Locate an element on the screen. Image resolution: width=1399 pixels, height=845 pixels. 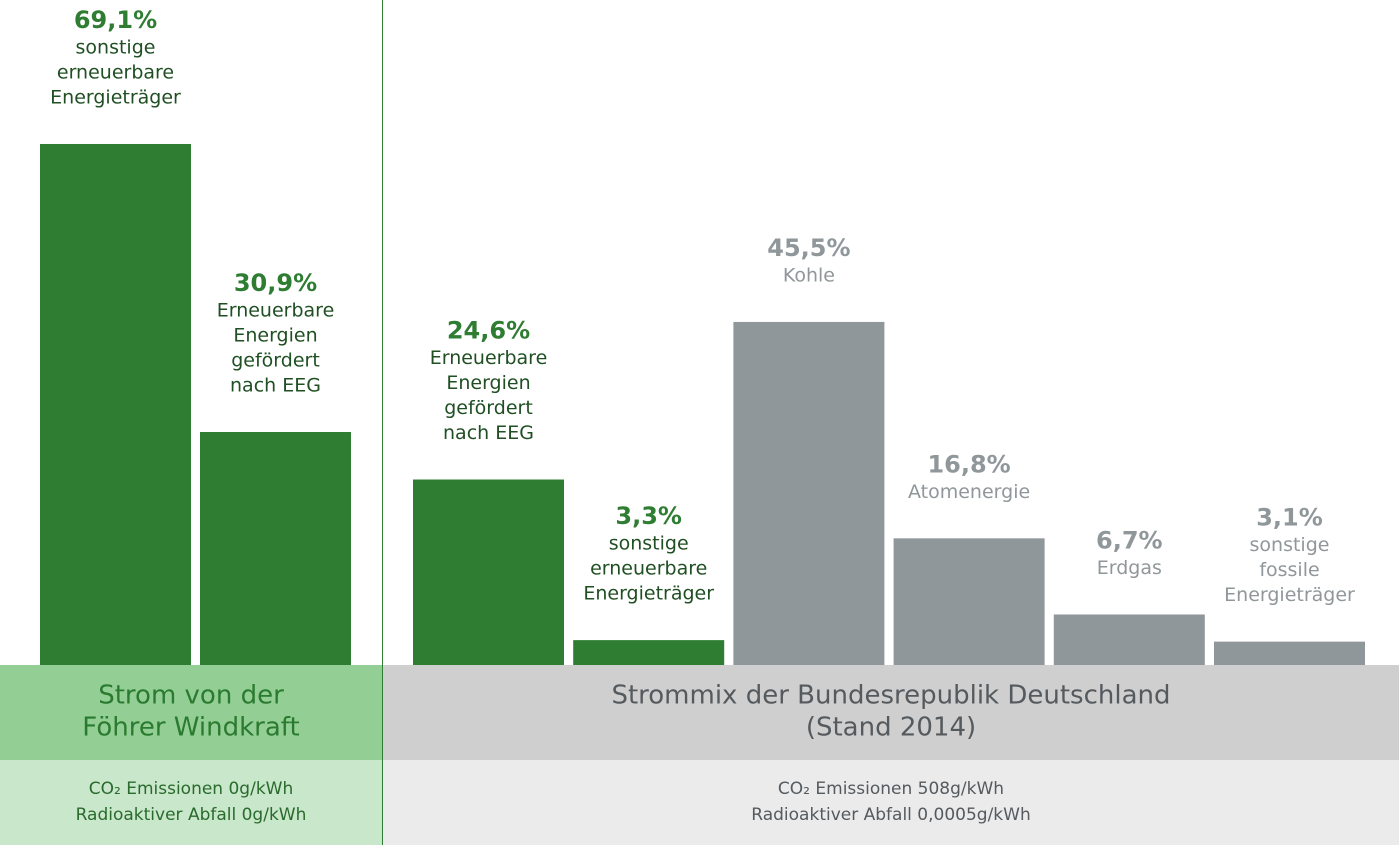
category-label: Atomenergie is located at coordinates (969, 492).